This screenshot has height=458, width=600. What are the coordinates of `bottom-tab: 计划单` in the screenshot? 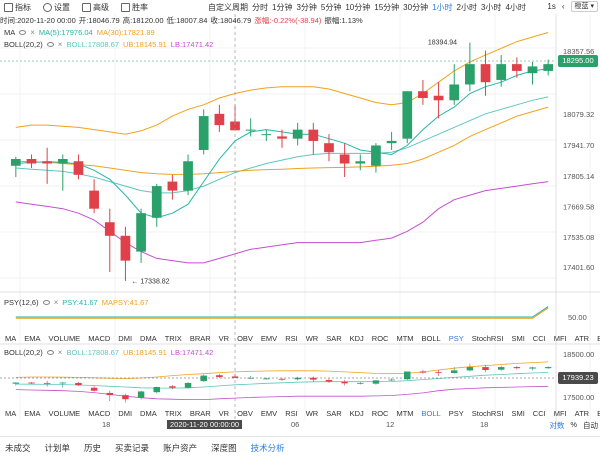 It's located at (57, 447).